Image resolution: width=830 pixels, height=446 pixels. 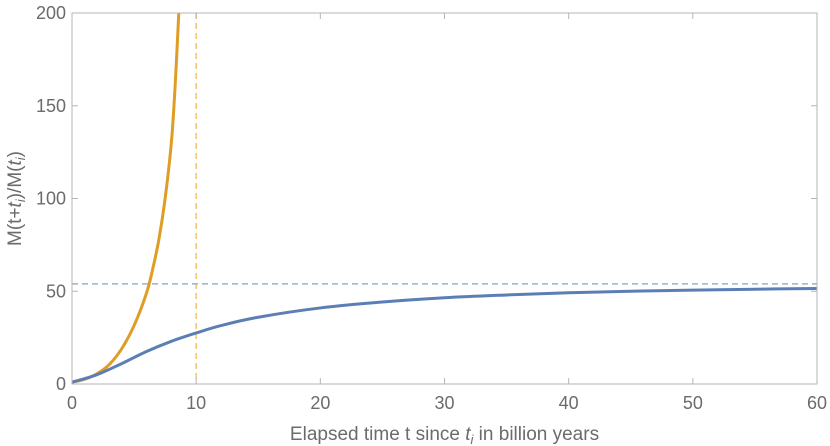 I want to click on x-axis-label: Elapsed time t since ti in billion years, so click(x=444, y=435).